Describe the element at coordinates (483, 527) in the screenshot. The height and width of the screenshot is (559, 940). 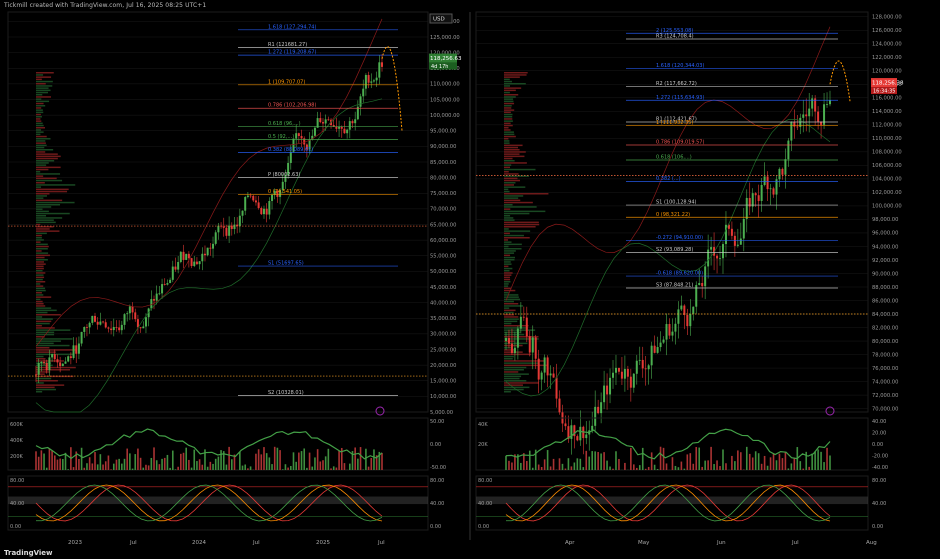
I see `stoch-tick-left: 0.00` at that location.